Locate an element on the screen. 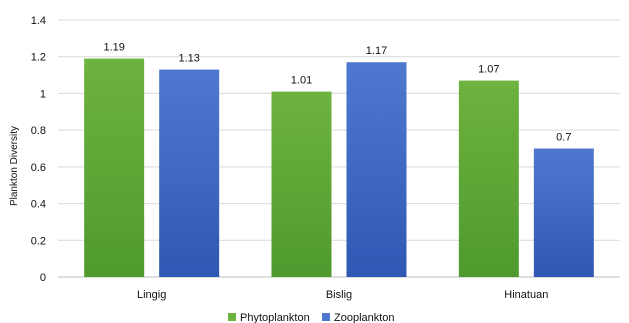  legend-label-phytoplankton: Phytoplankton is located at coordinates (275, 317).